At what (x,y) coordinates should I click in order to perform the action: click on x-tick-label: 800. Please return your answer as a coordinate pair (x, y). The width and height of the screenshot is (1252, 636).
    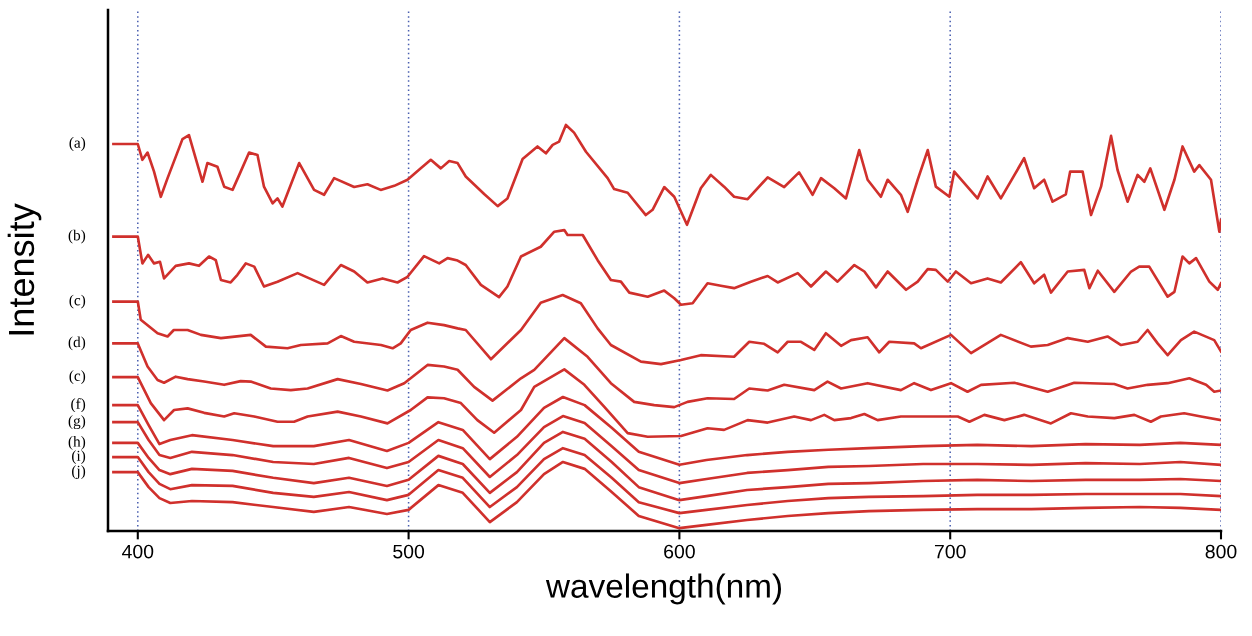
    Looking at the image, I should click on (1221, 551).